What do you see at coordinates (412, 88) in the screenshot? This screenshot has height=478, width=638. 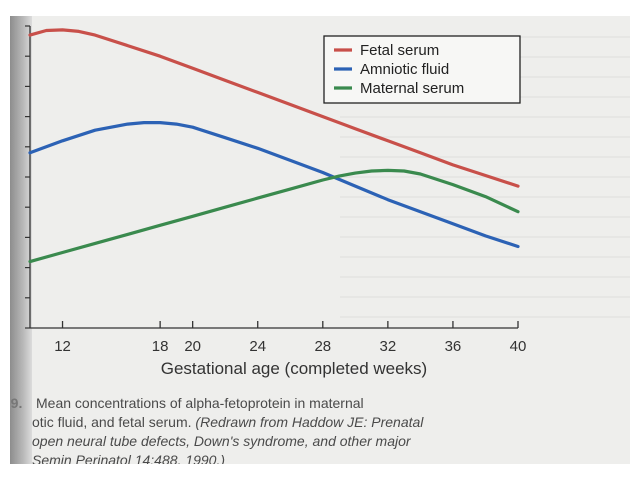 I see `legend-label-maternal-serum: Maternal serum` at bounding box center [412, 88].